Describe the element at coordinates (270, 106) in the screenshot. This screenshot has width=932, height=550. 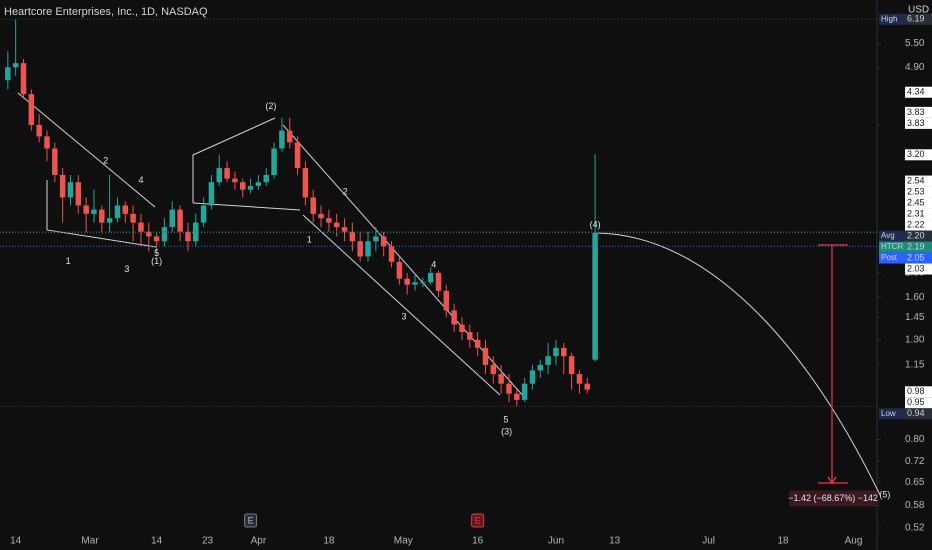
I see `wave-label: (2)` at that location.